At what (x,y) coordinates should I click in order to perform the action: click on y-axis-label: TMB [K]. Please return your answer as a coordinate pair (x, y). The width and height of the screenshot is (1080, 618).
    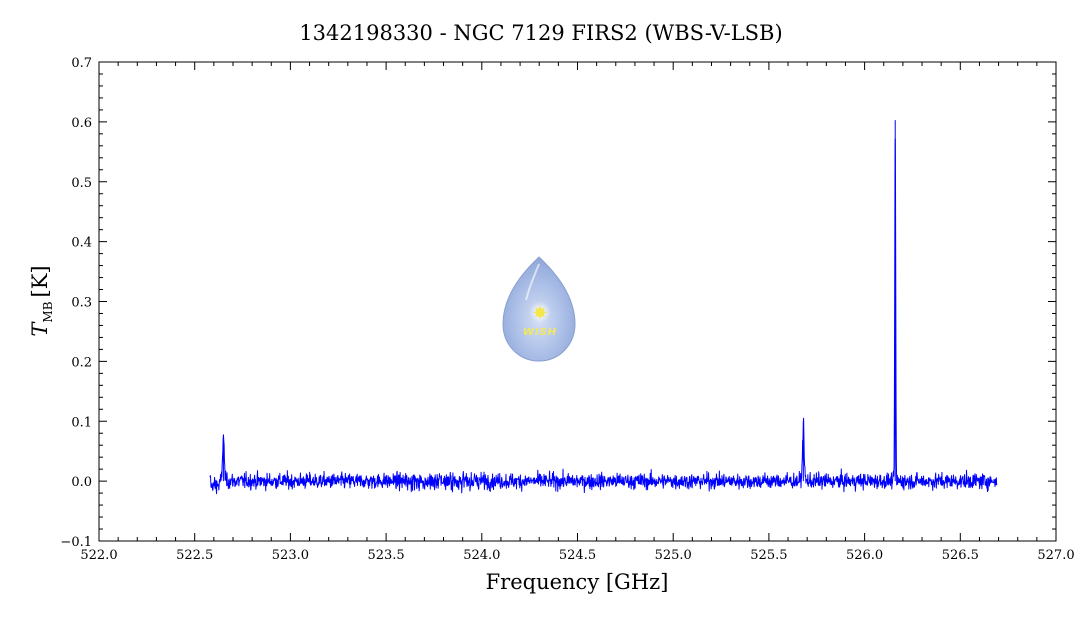
    Looking at the image, I should click on (41, 300).